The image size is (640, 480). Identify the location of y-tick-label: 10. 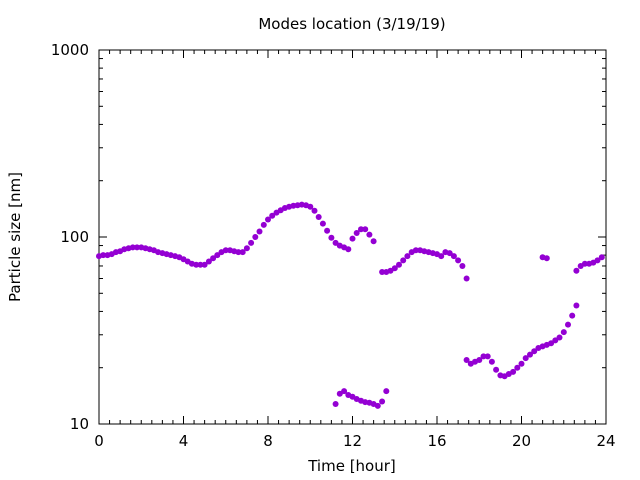
(79, 424).